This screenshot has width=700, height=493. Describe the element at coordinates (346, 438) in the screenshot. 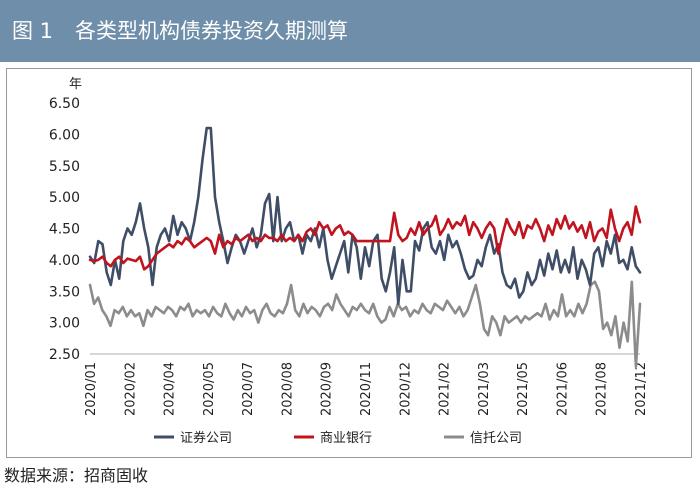

I see `legend-label-1: 商业银行` at that location.